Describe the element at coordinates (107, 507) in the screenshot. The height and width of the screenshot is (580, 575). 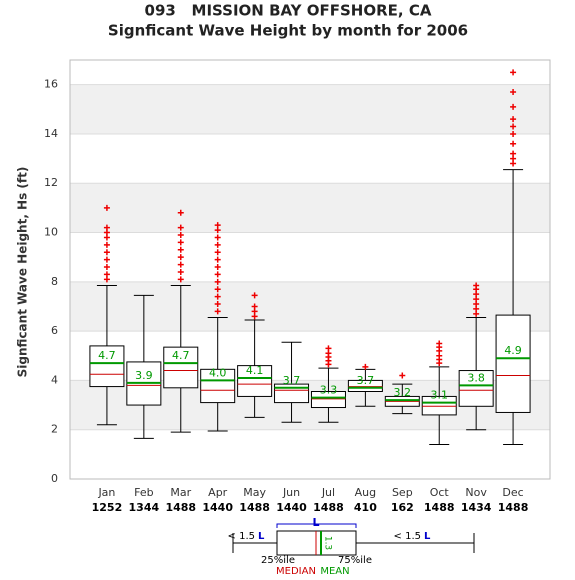
I see `count-label: 1252` at that location.